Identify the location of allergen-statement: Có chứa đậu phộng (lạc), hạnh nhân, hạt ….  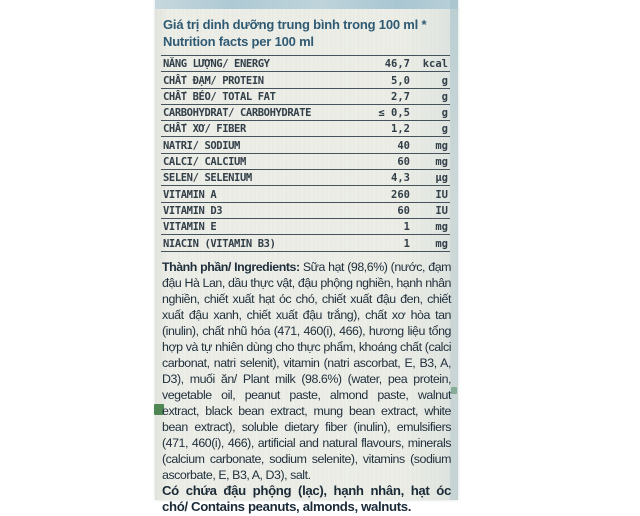
(306, 498).